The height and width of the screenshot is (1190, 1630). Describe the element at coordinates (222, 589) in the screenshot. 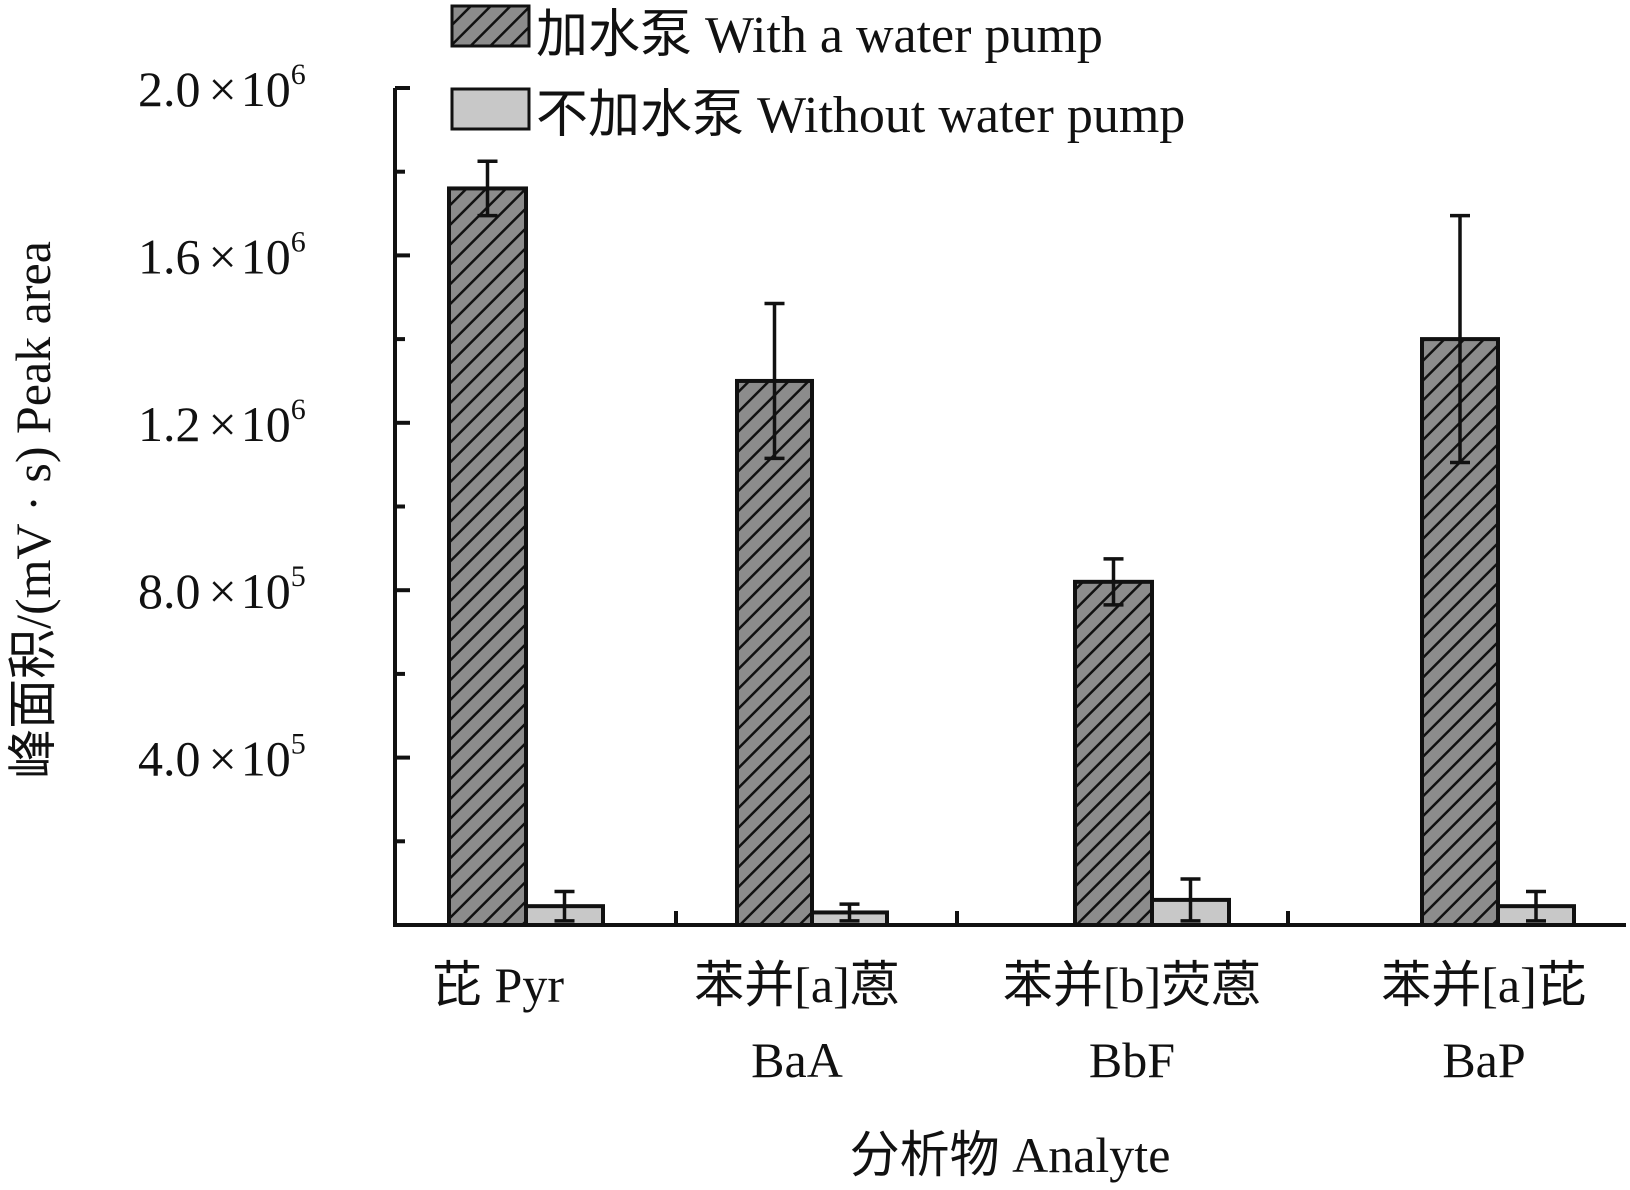

I see `y-tick-label: 8.0 ×10⁵` at that location.